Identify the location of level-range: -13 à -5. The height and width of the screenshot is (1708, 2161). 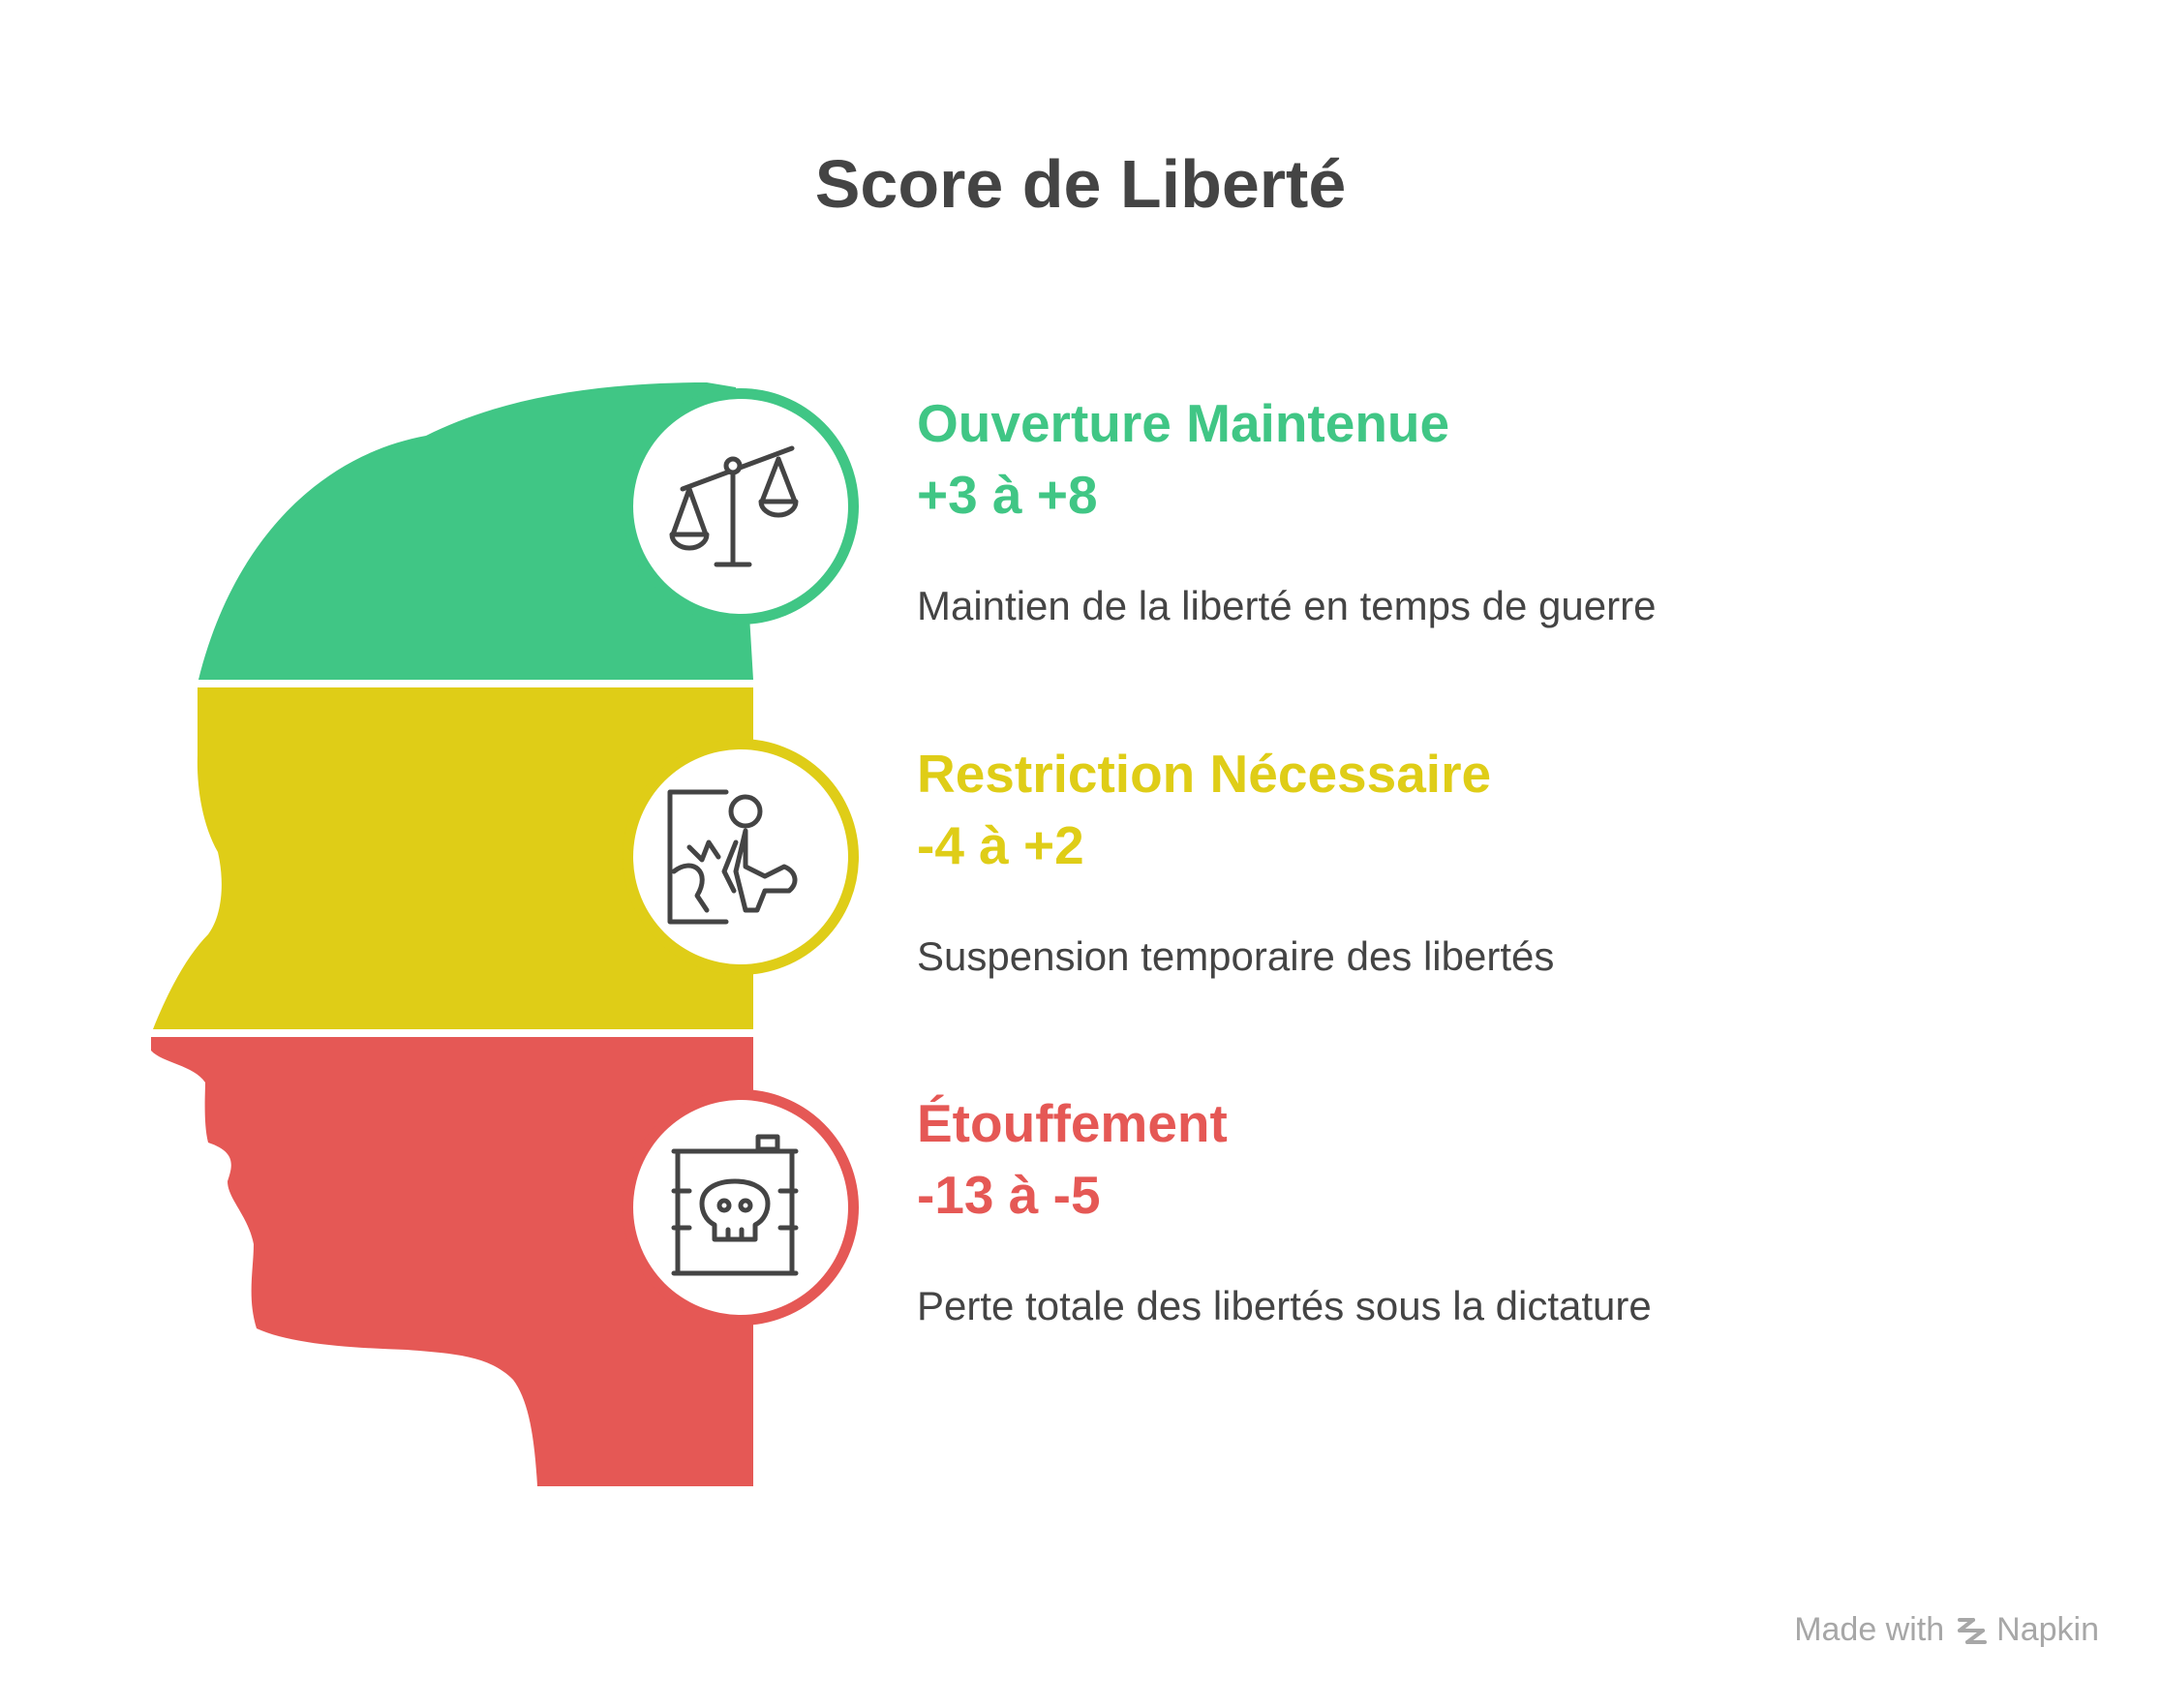
(1009, 1195).